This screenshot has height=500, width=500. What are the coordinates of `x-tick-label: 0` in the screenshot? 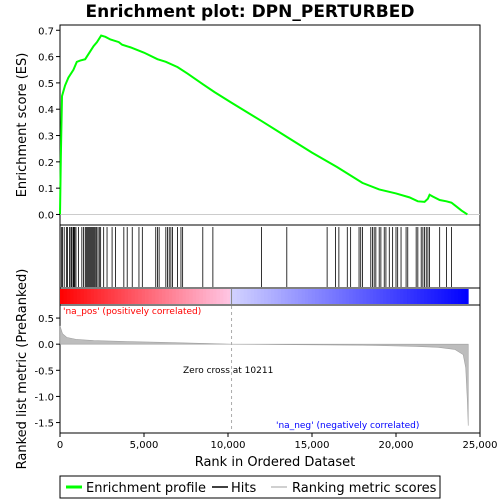 It's located at (60, 445).